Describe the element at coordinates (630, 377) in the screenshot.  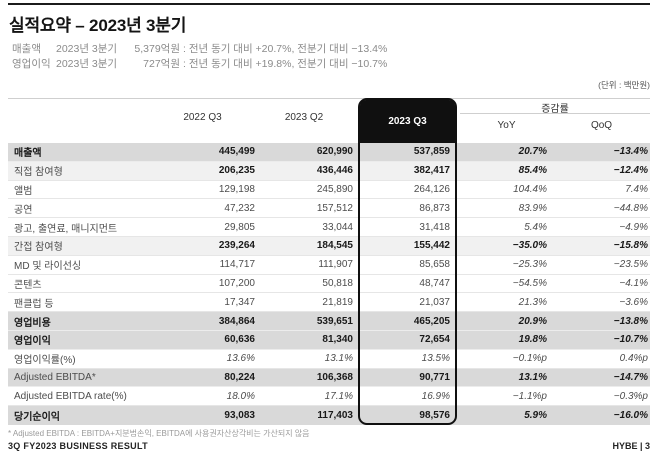
I see `cell-qoq: −14.7%` at that location.